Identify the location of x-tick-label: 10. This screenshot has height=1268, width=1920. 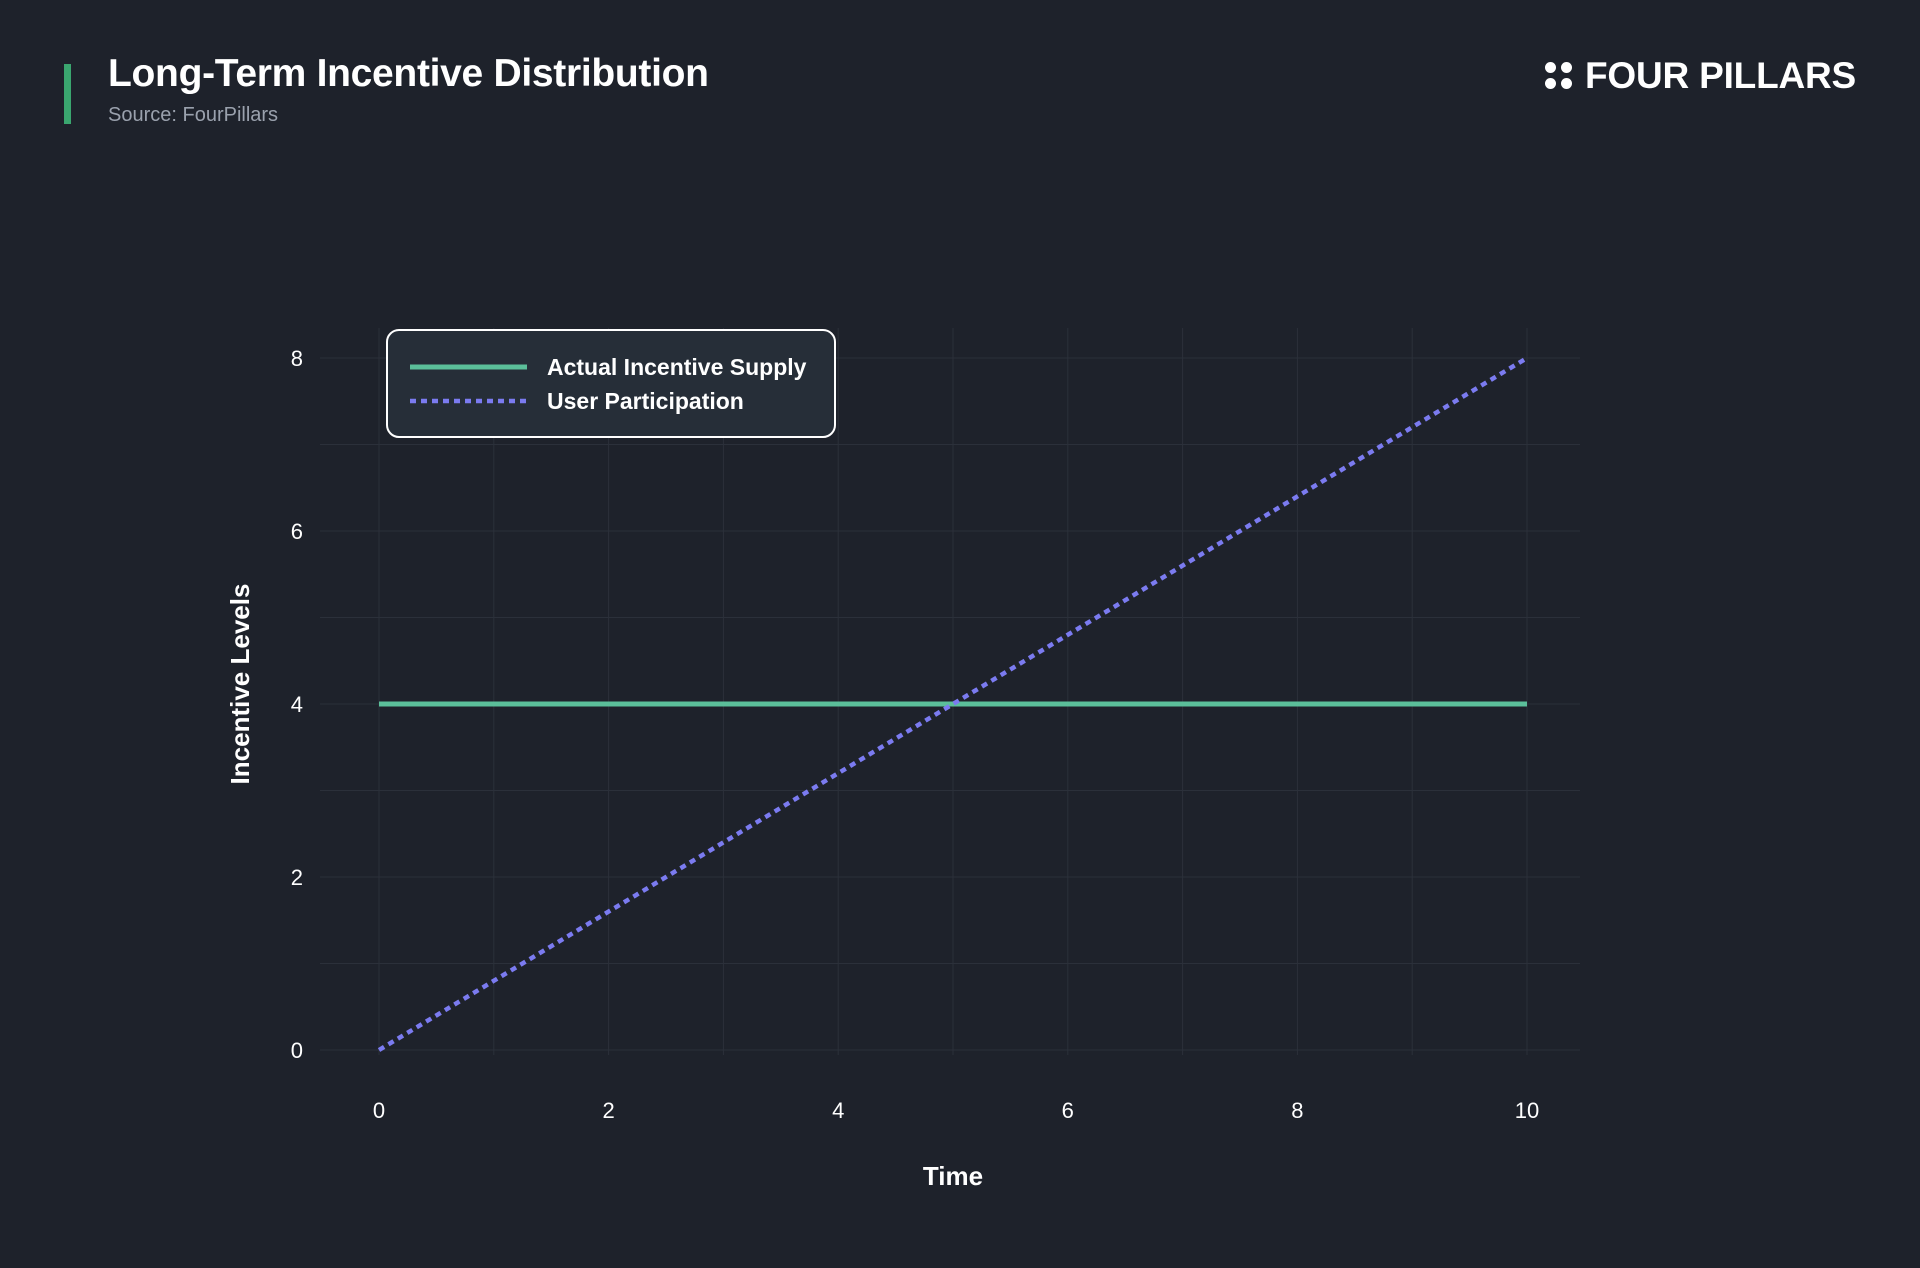
(1527, 1110).